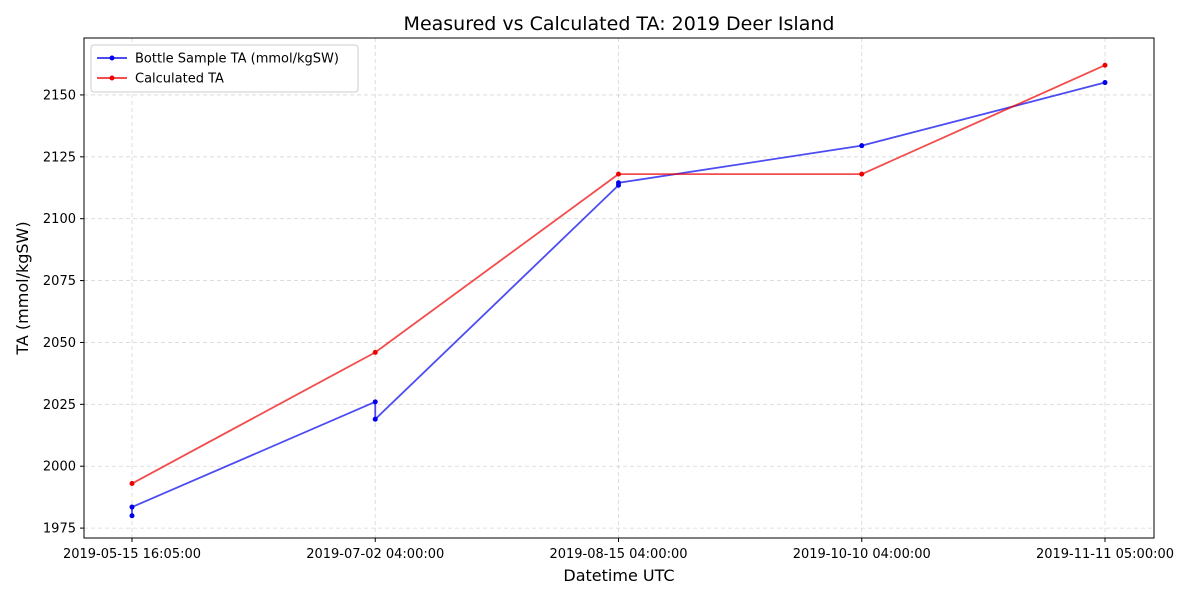 This screenshot has width=1200, height=604. What do you see at coordinates (132, 554) in the screenshot?
I see `x-tick-label: 2019-05-15 16:05:00` at bounding box center [132, 554].